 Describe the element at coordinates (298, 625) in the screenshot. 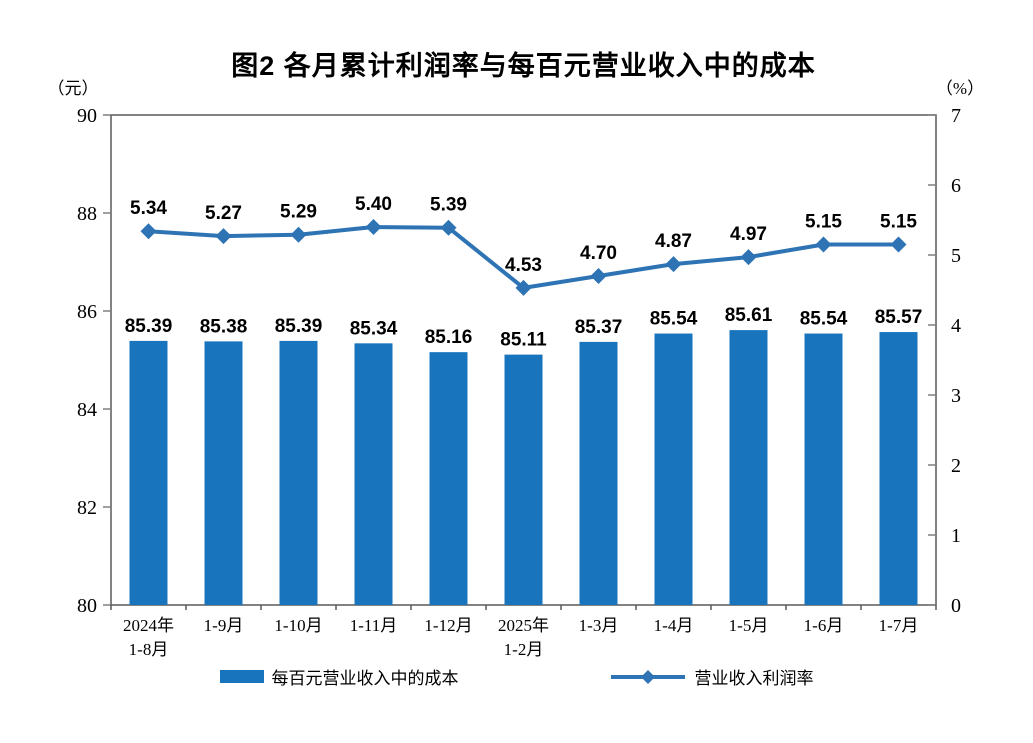

I see `category-label: 1-10月` at that location.